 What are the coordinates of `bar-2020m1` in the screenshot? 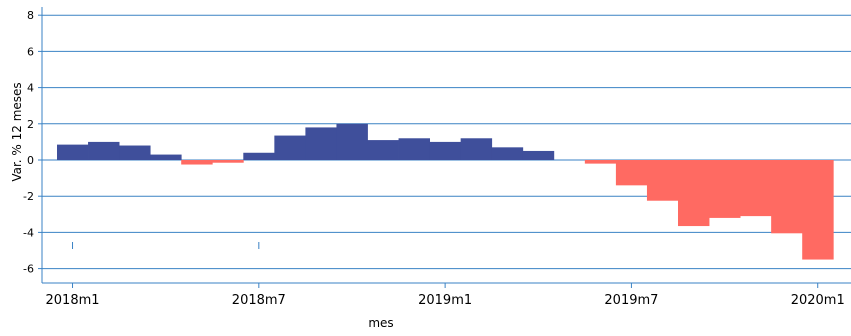 It's located at (818, 210).